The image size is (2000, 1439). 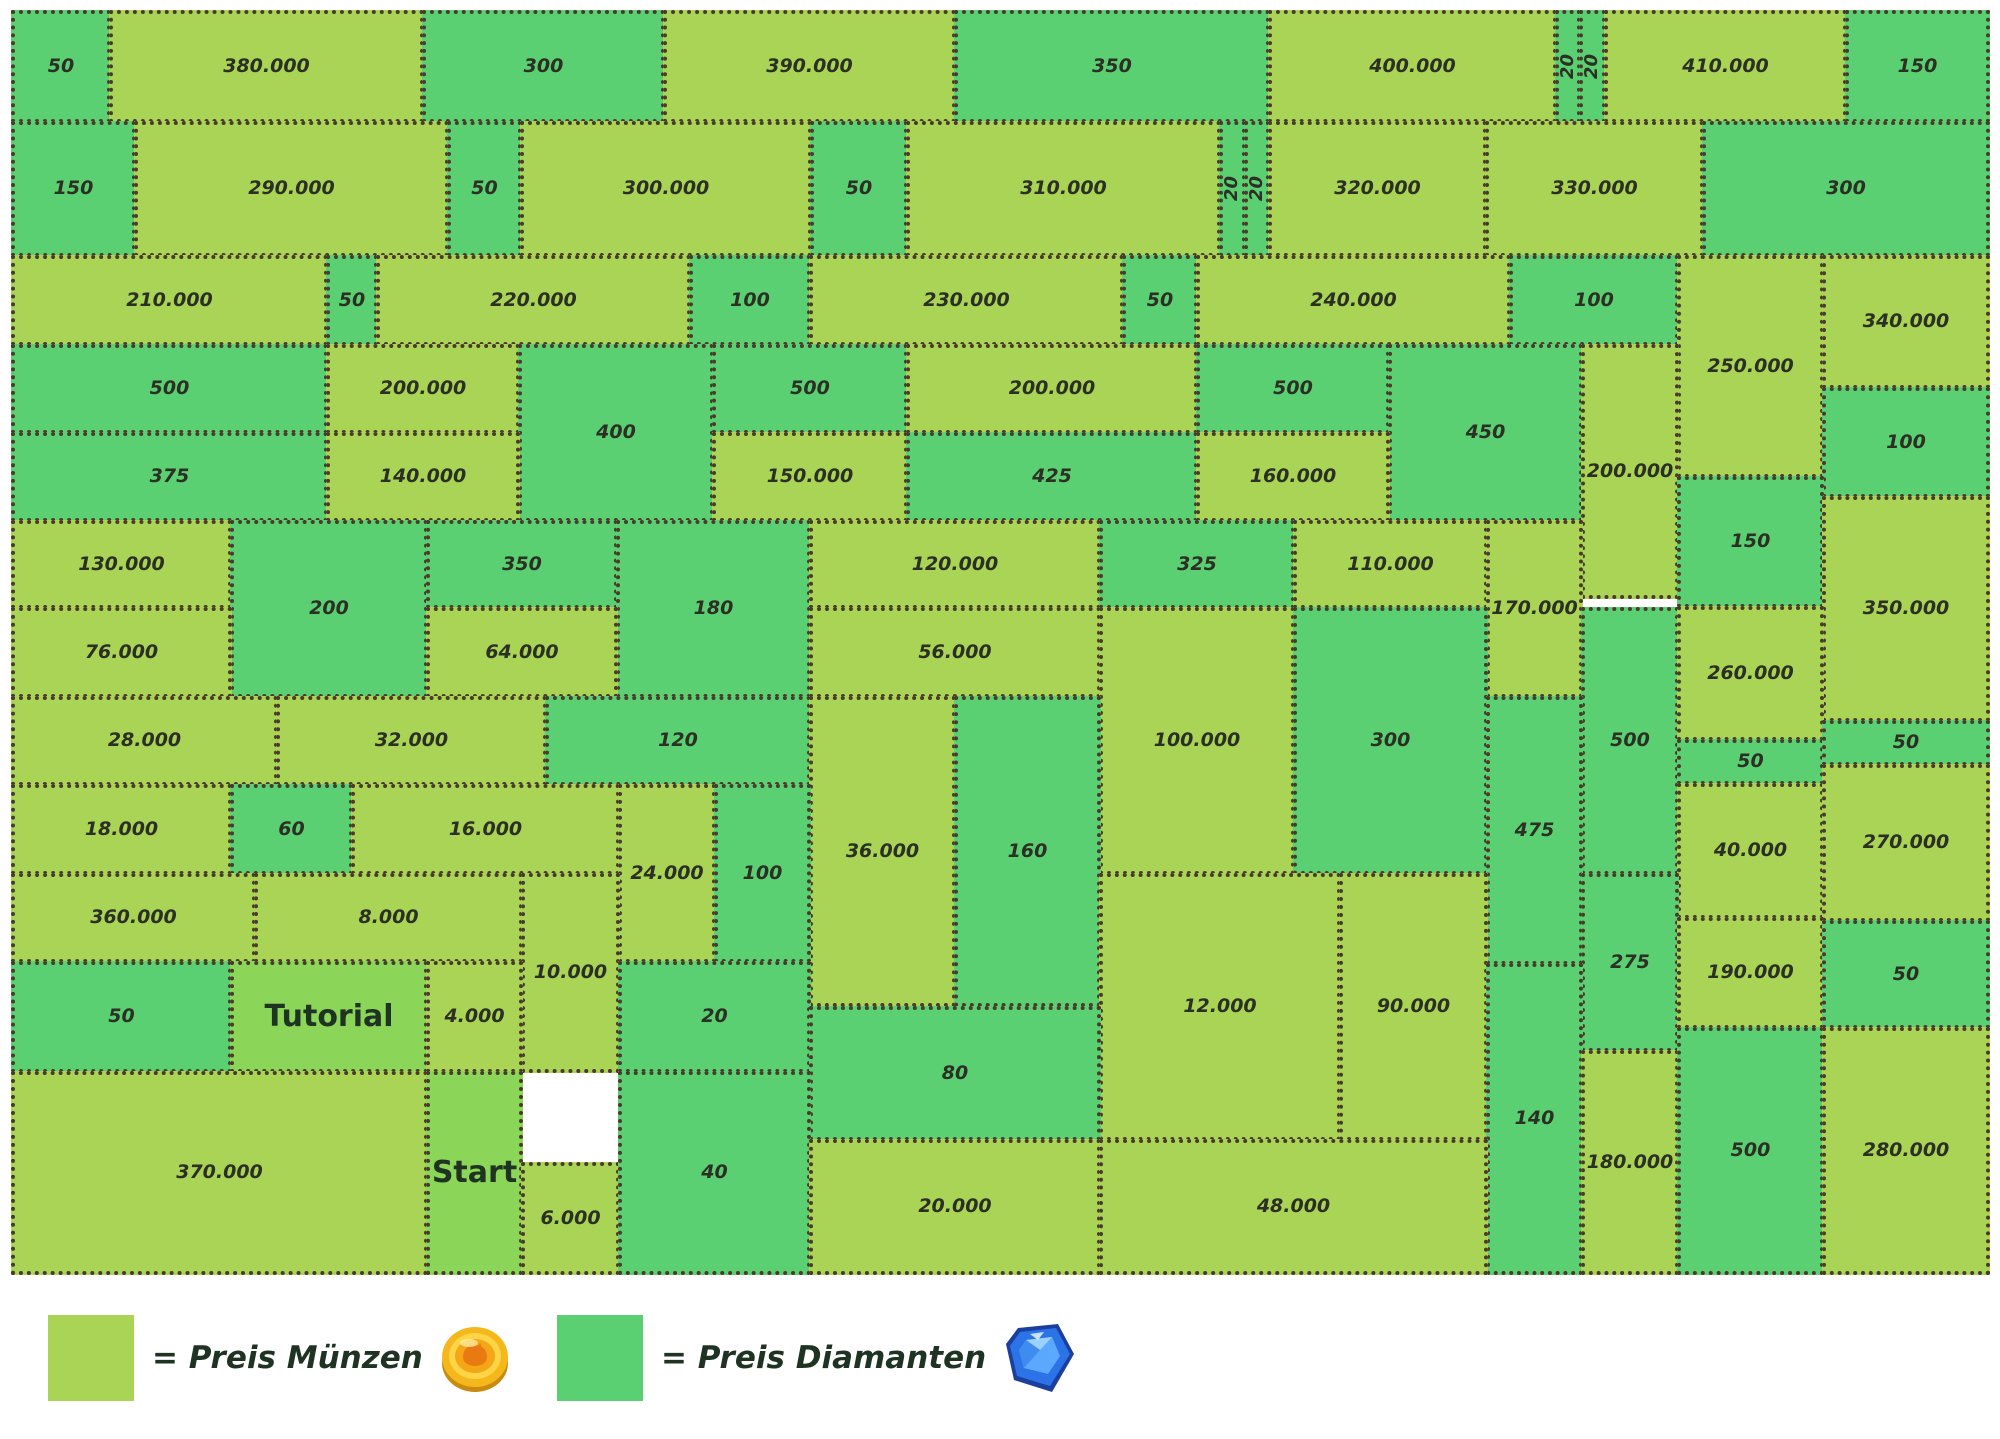 What do you see at coordinates (955, 652) in the screenshot?
I see `plot-coins-56-000: 56.000` at bounding box center [955, 652].